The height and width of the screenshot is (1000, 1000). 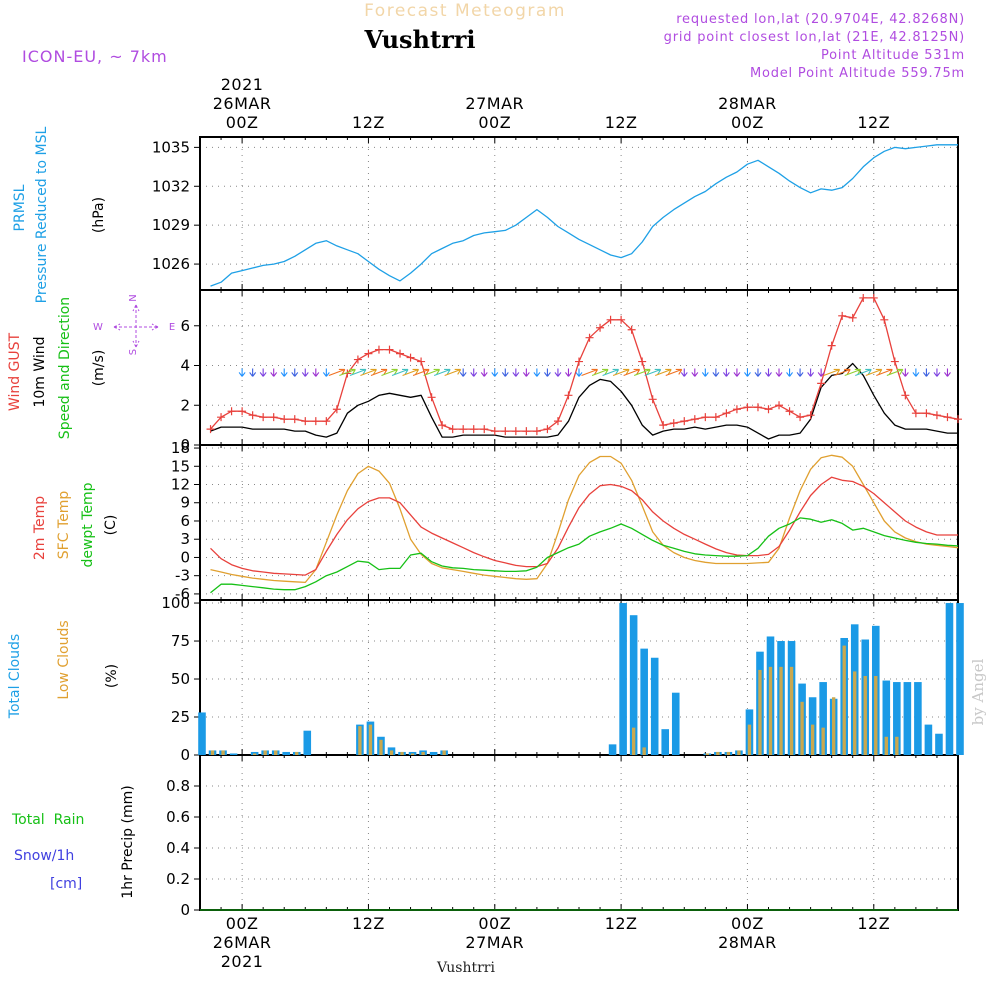 What do you see at coordinates (185, 405) in the screenshot?
I see `y-tick-label: 2` at bounding box center [185, 405].